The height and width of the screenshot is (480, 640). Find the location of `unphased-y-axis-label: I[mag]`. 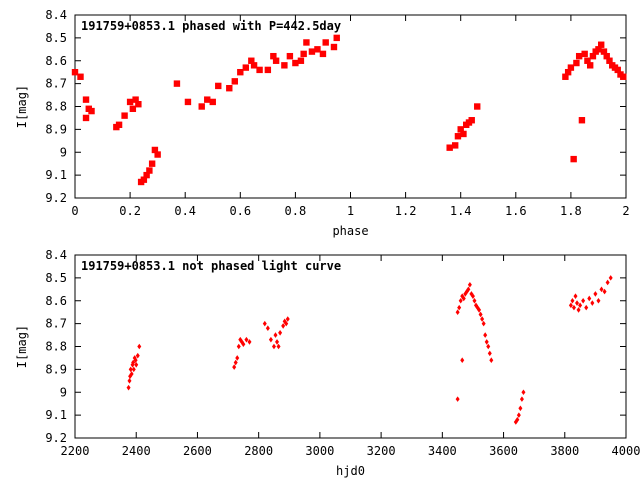

unphased-y-axis-label: I[mag] is located at coordinates (22, 346).